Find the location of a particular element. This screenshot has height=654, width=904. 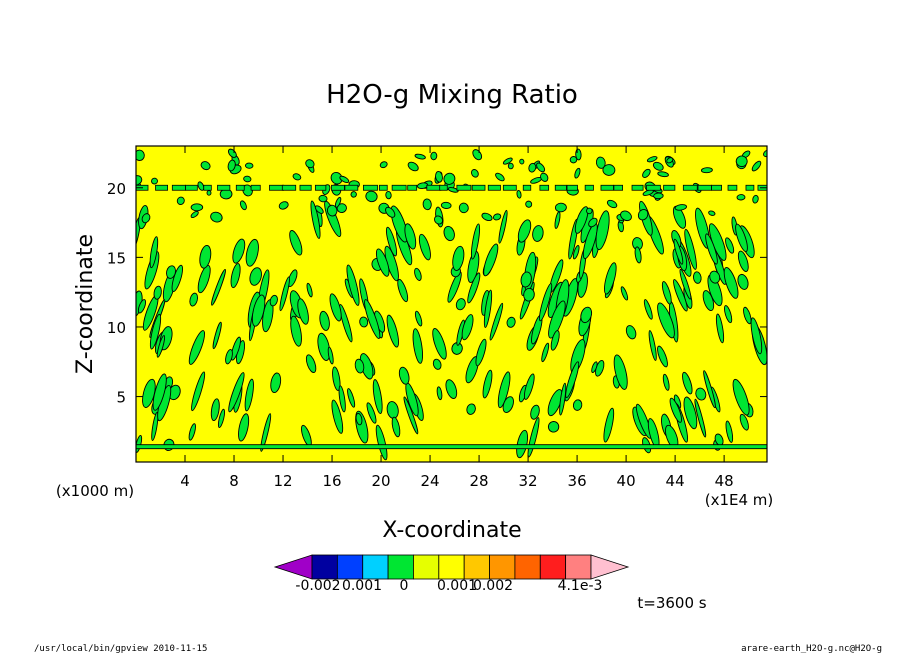

x-tick-label: 40 is located at coordinates (626, 481).